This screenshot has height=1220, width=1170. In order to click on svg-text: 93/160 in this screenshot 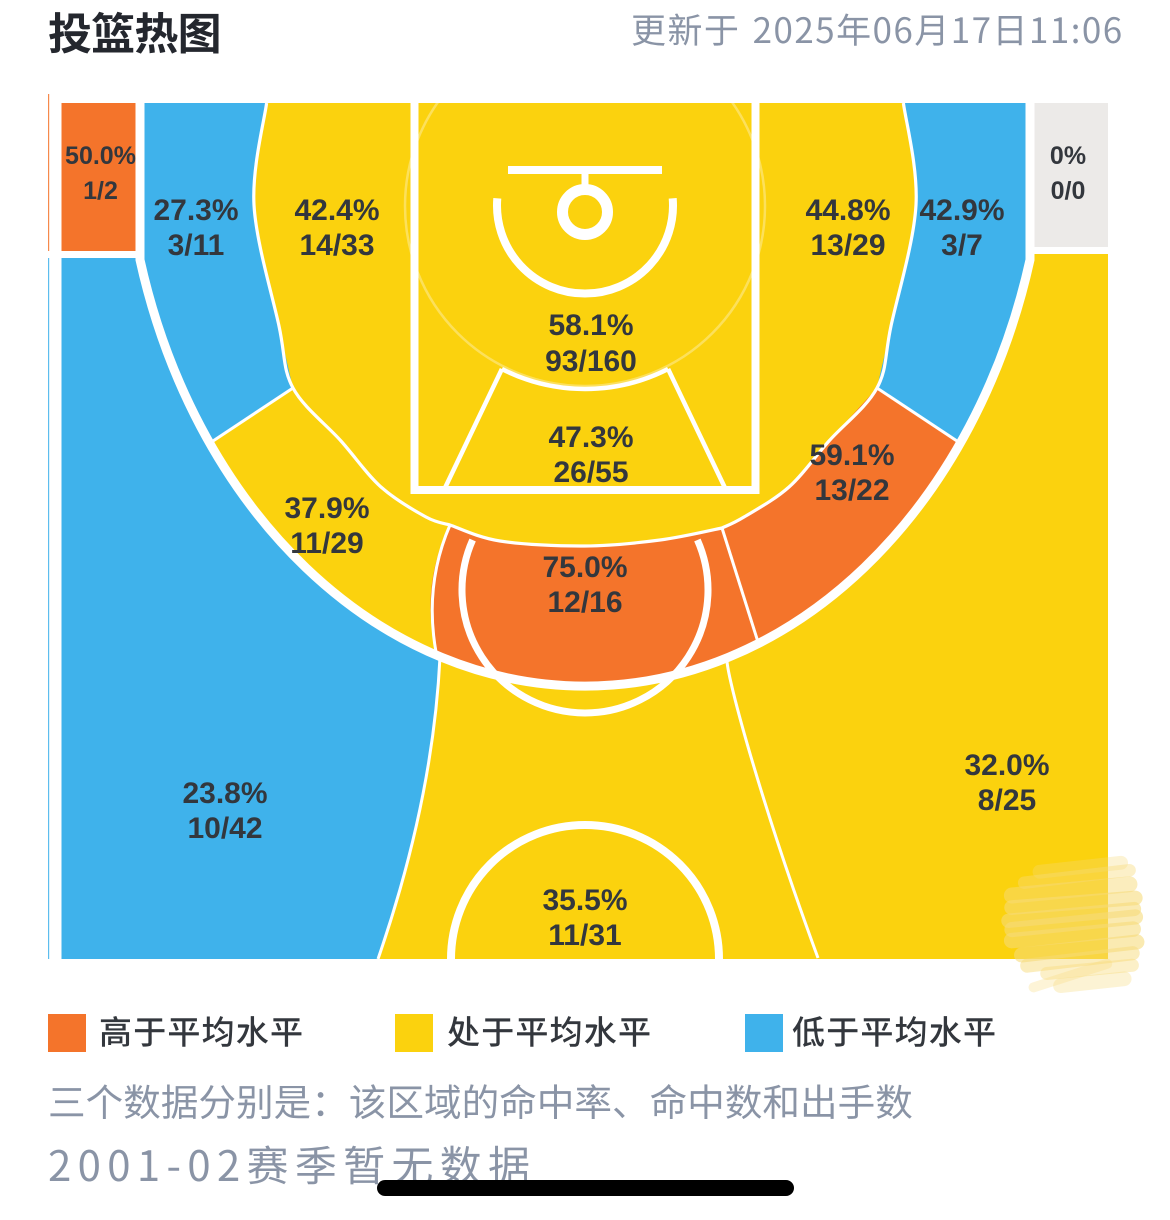, I will do `click(591, 361)`.